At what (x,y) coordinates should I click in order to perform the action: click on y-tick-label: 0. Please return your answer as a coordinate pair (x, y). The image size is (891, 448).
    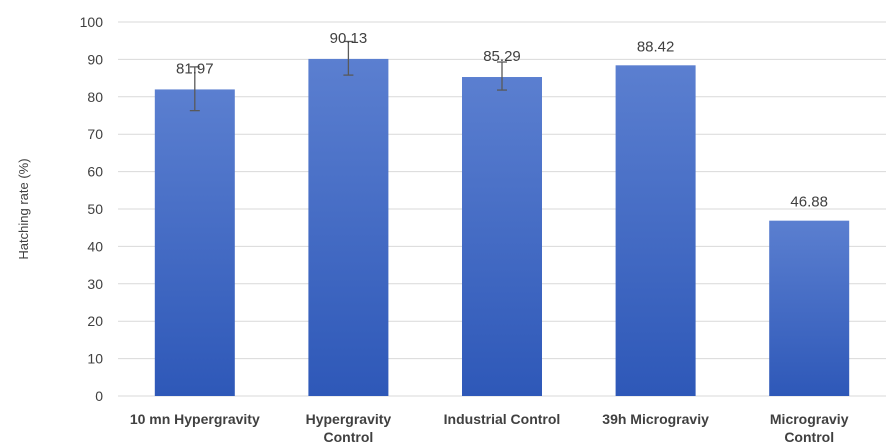
    Looking at the image, I should click on (99, 396).